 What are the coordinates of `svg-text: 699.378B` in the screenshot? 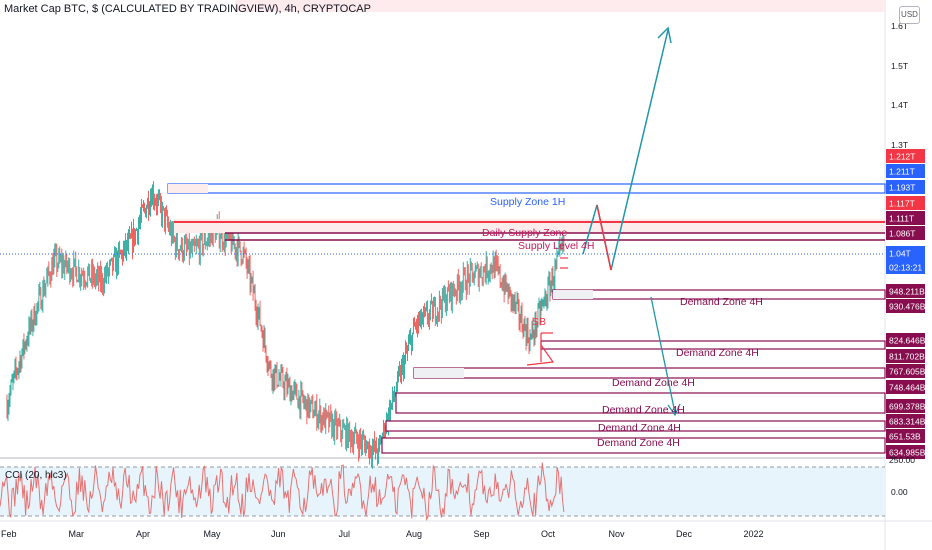 It's located at (907, 407).